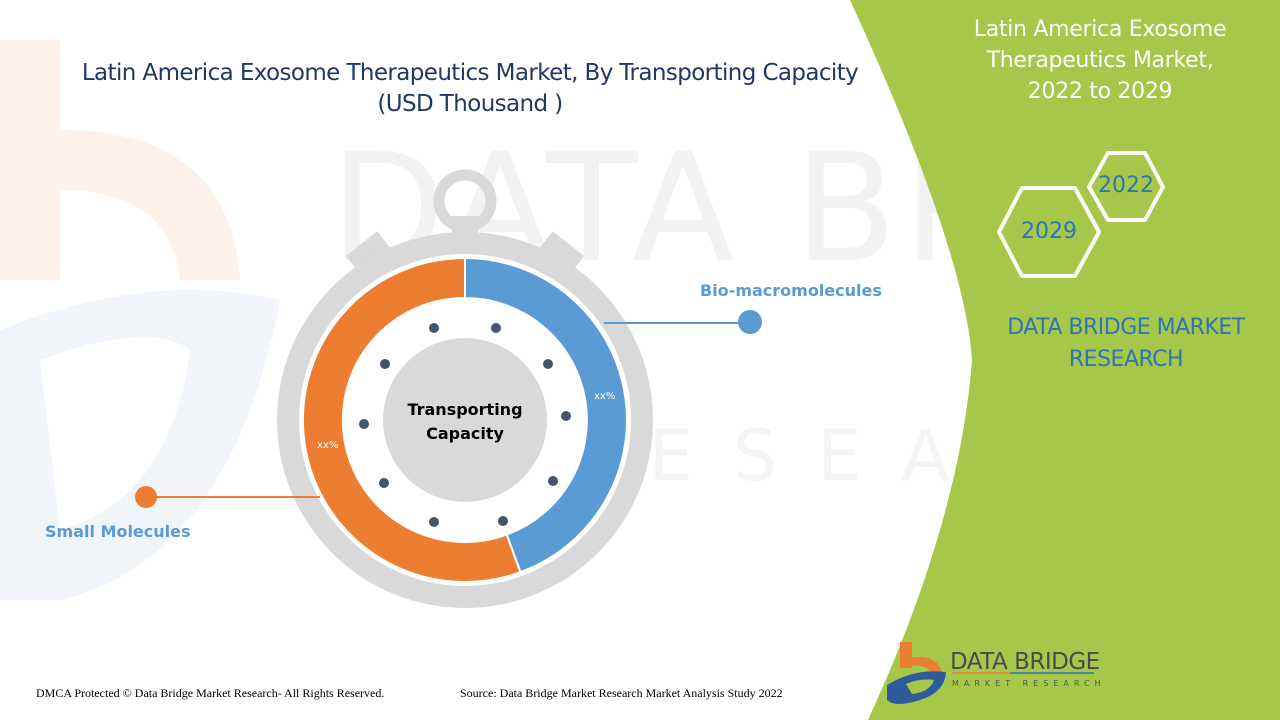 This screenshot has width=1280, height=720. I want to click on hexagon-2029-icon, so click(1049, 232).